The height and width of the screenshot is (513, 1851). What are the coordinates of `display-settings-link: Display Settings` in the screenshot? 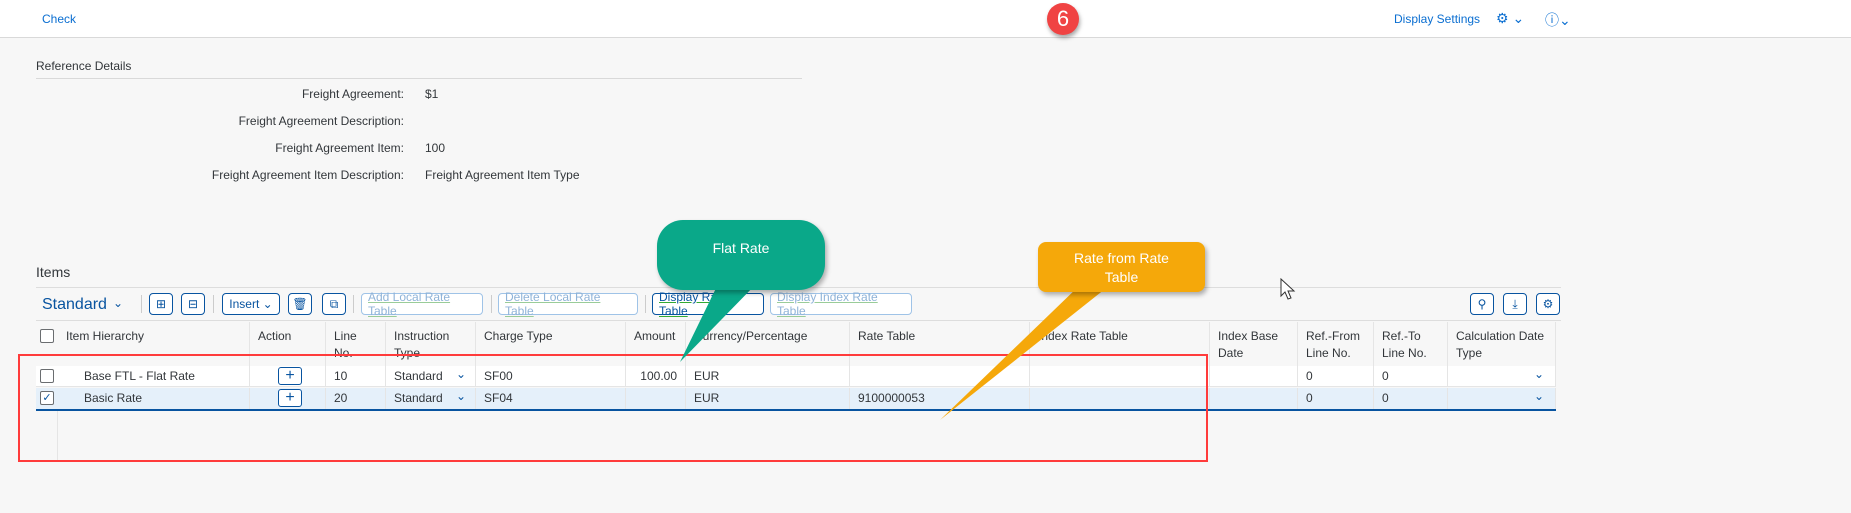 It's located at (1437, 19).